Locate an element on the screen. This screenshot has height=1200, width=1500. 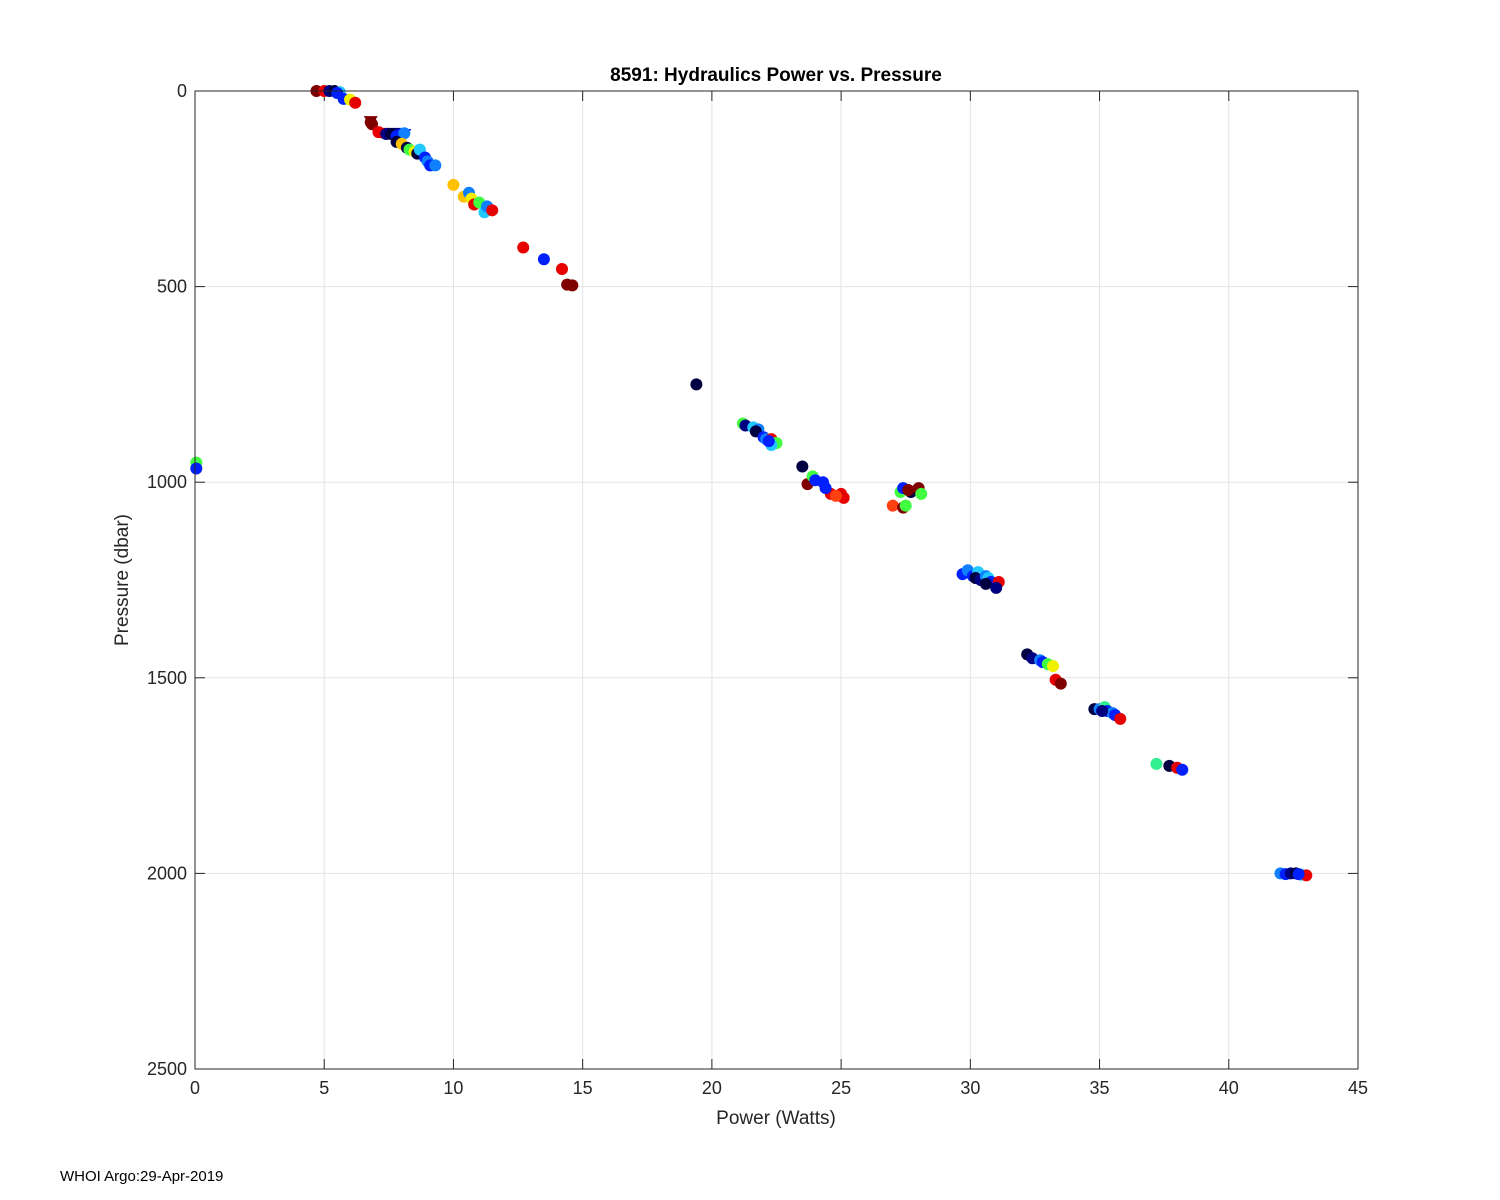
y-tick-label: 500 is located at coordinates (172, 287).